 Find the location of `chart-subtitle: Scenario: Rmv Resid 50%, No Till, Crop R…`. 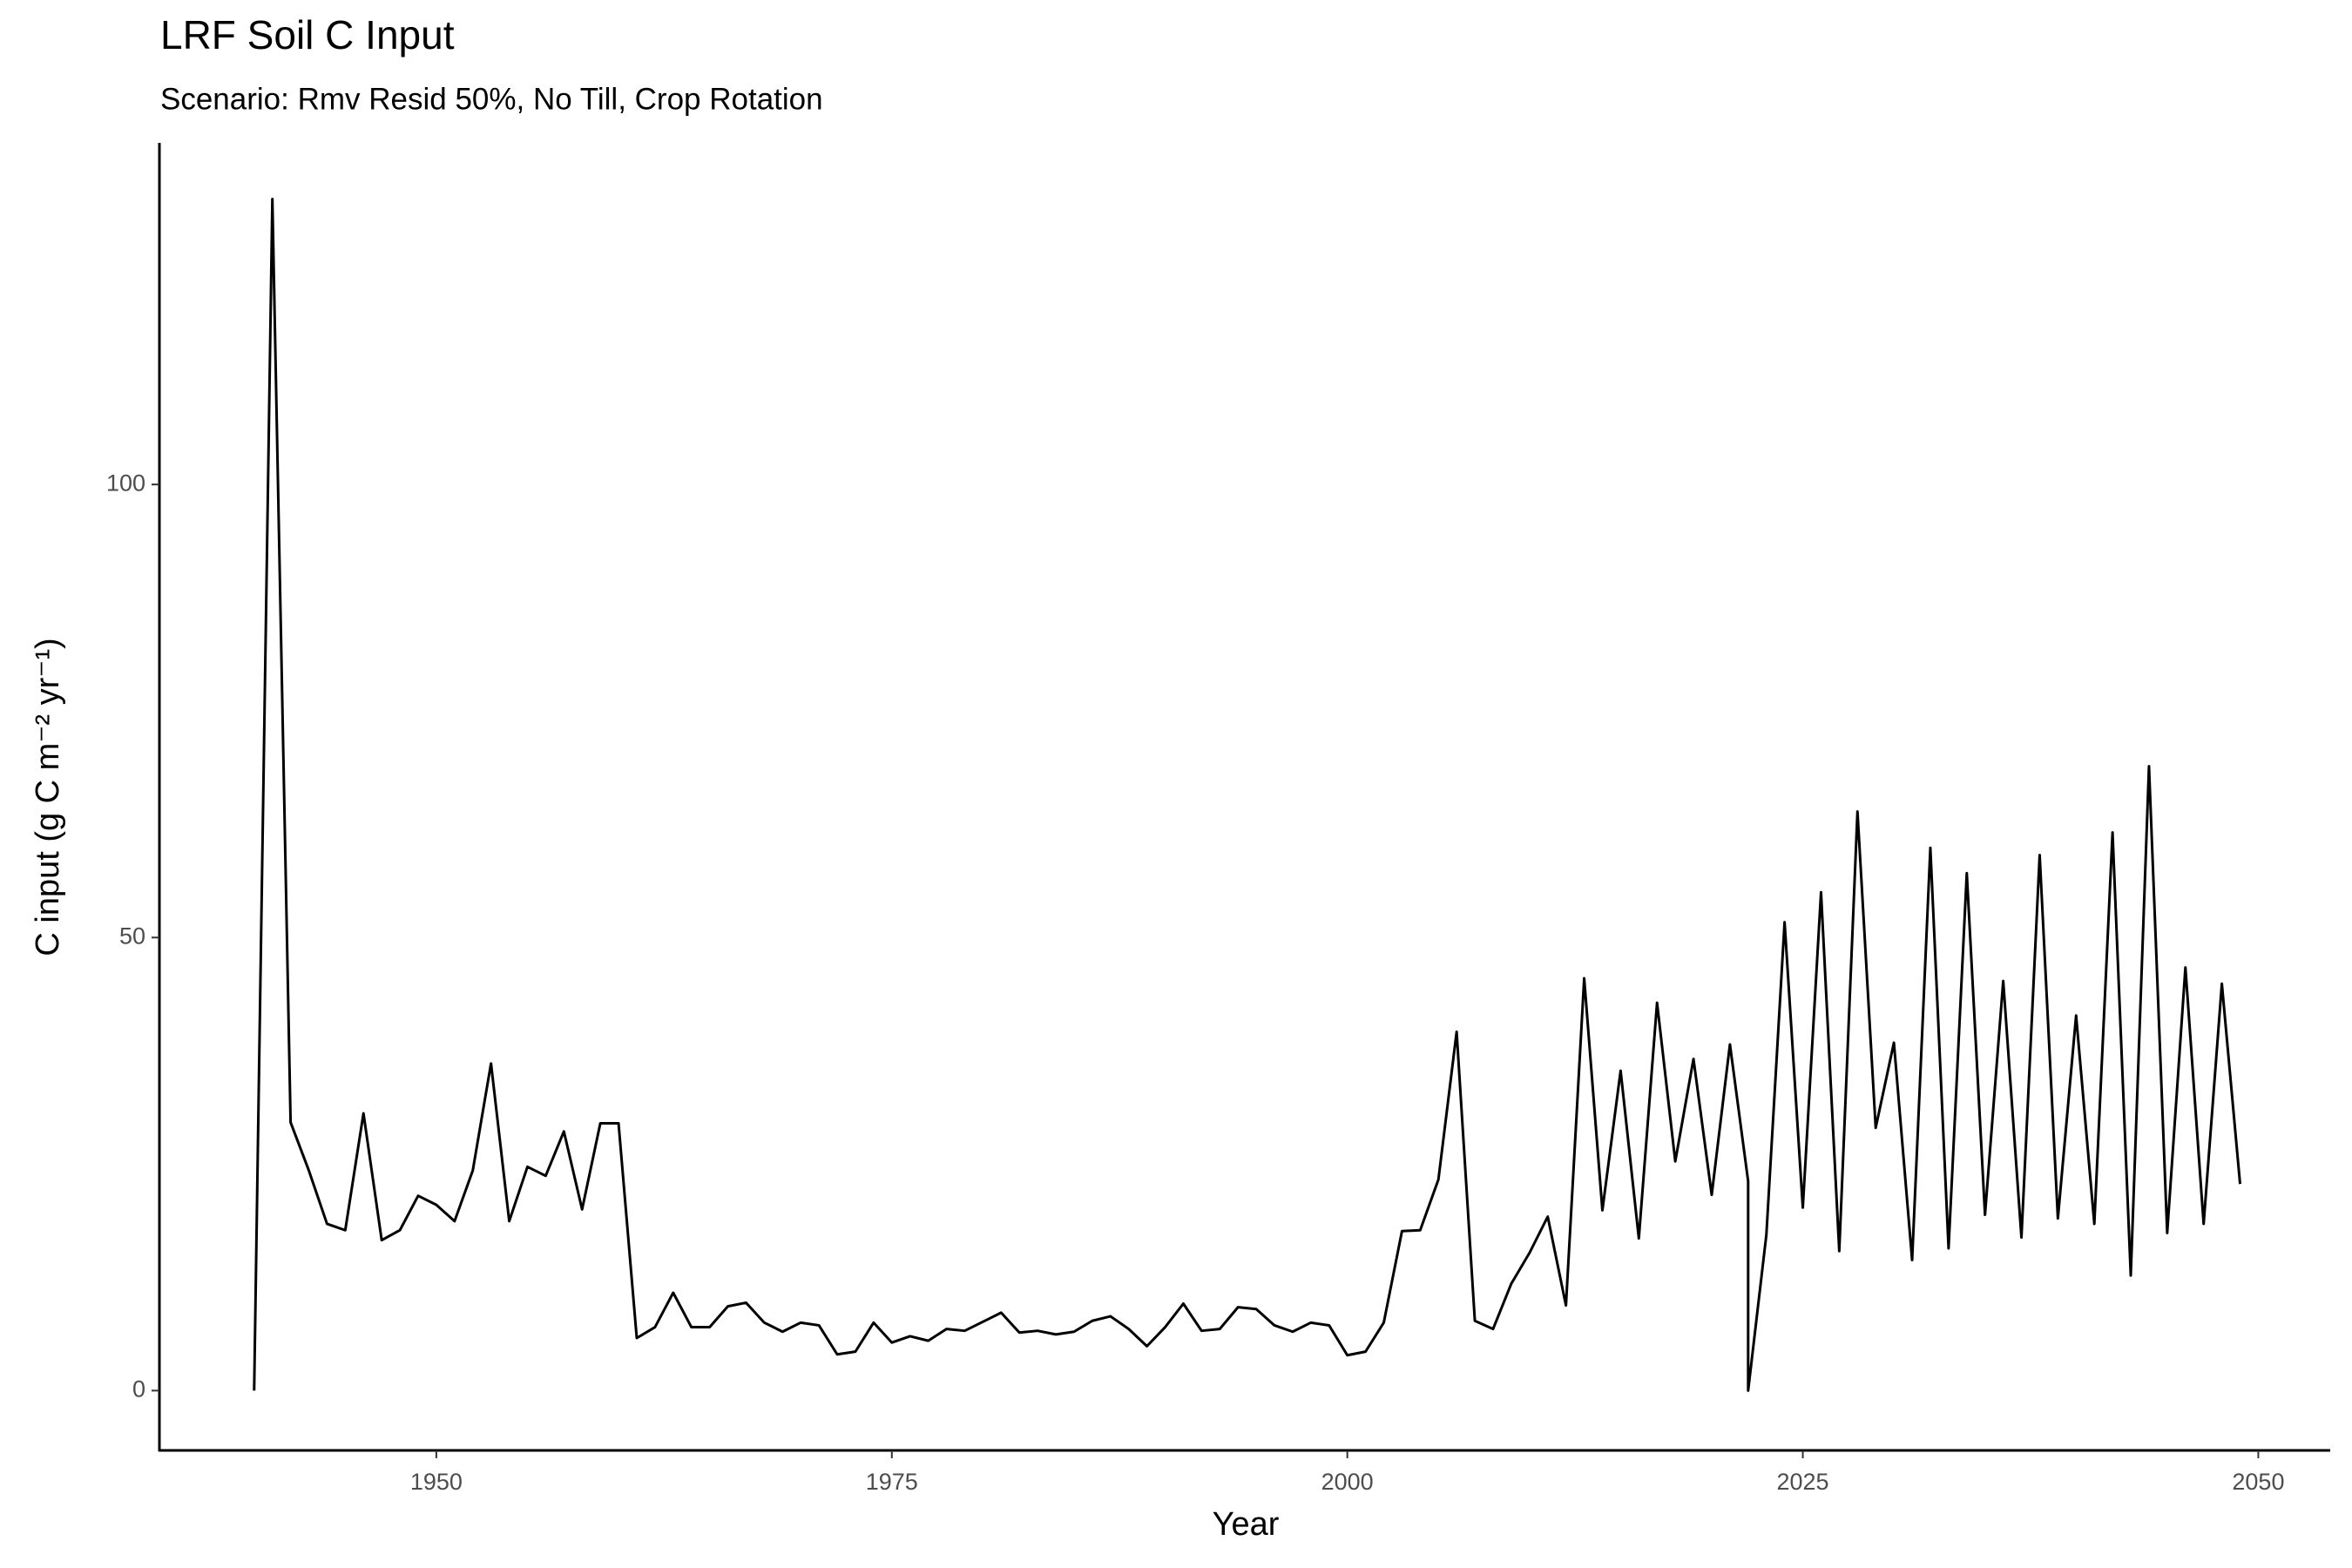

chart-subtitle: Scenario: Rmv Resid 50%, No Till, Crop R… is located at coordinates (491, 99).